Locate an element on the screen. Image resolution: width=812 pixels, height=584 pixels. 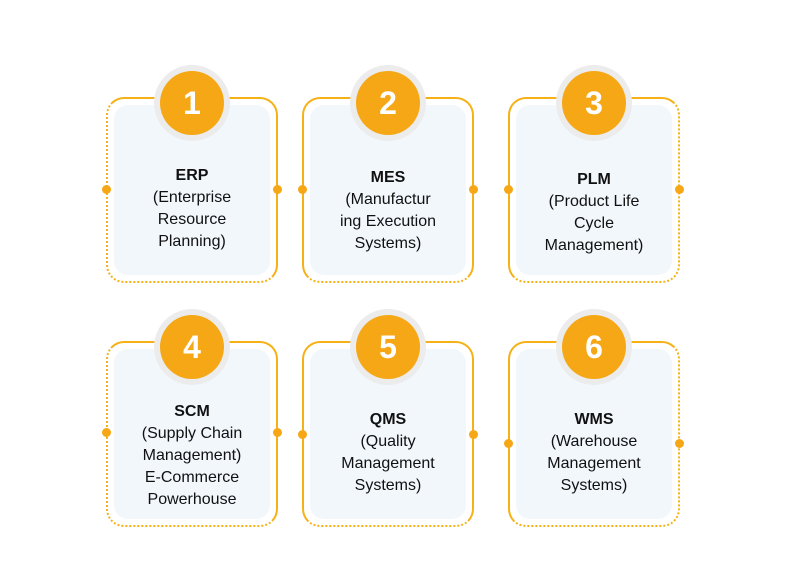
number-badge: 2 is located at coordinates (388, 103).